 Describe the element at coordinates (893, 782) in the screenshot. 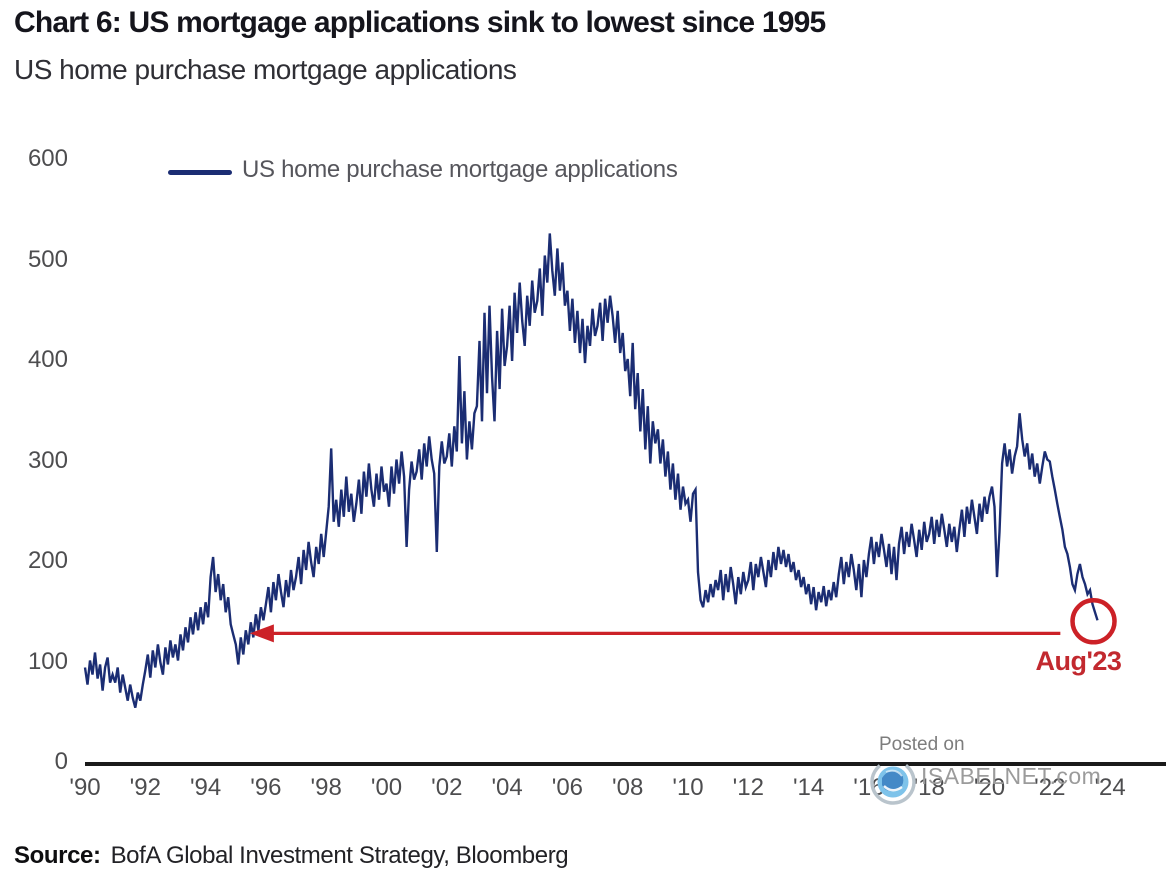

I see `isabelnet-swirl-logo` at that location.